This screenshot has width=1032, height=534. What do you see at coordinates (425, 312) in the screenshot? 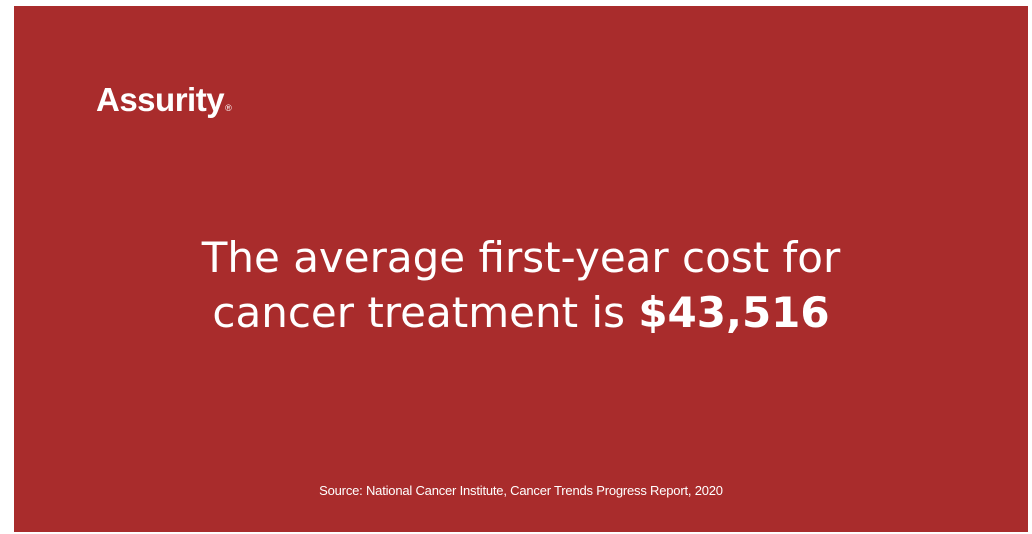
I see `headline-line-2-text: cancer treatment is` at bounding box center [425, 312].